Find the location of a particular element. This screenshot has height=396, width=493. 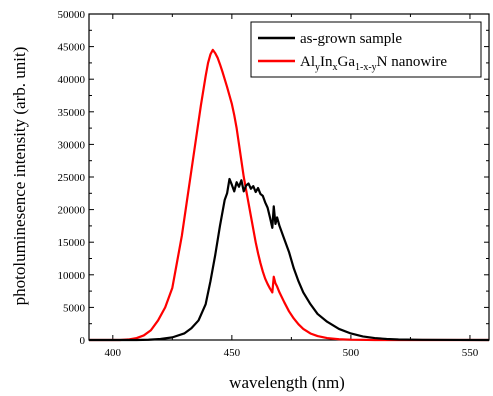

y-tick-label: 10000 is located at coordinates (72, 276).